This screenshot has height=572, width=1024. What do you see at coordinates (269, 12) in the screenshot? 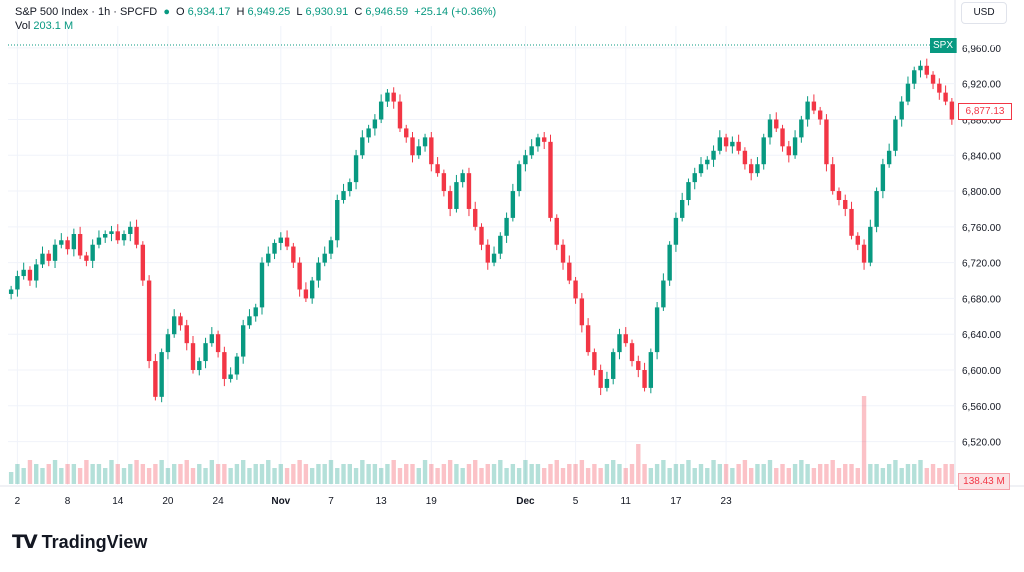
I see `high-value: 6,949.25` at bounding box center [269, 12].